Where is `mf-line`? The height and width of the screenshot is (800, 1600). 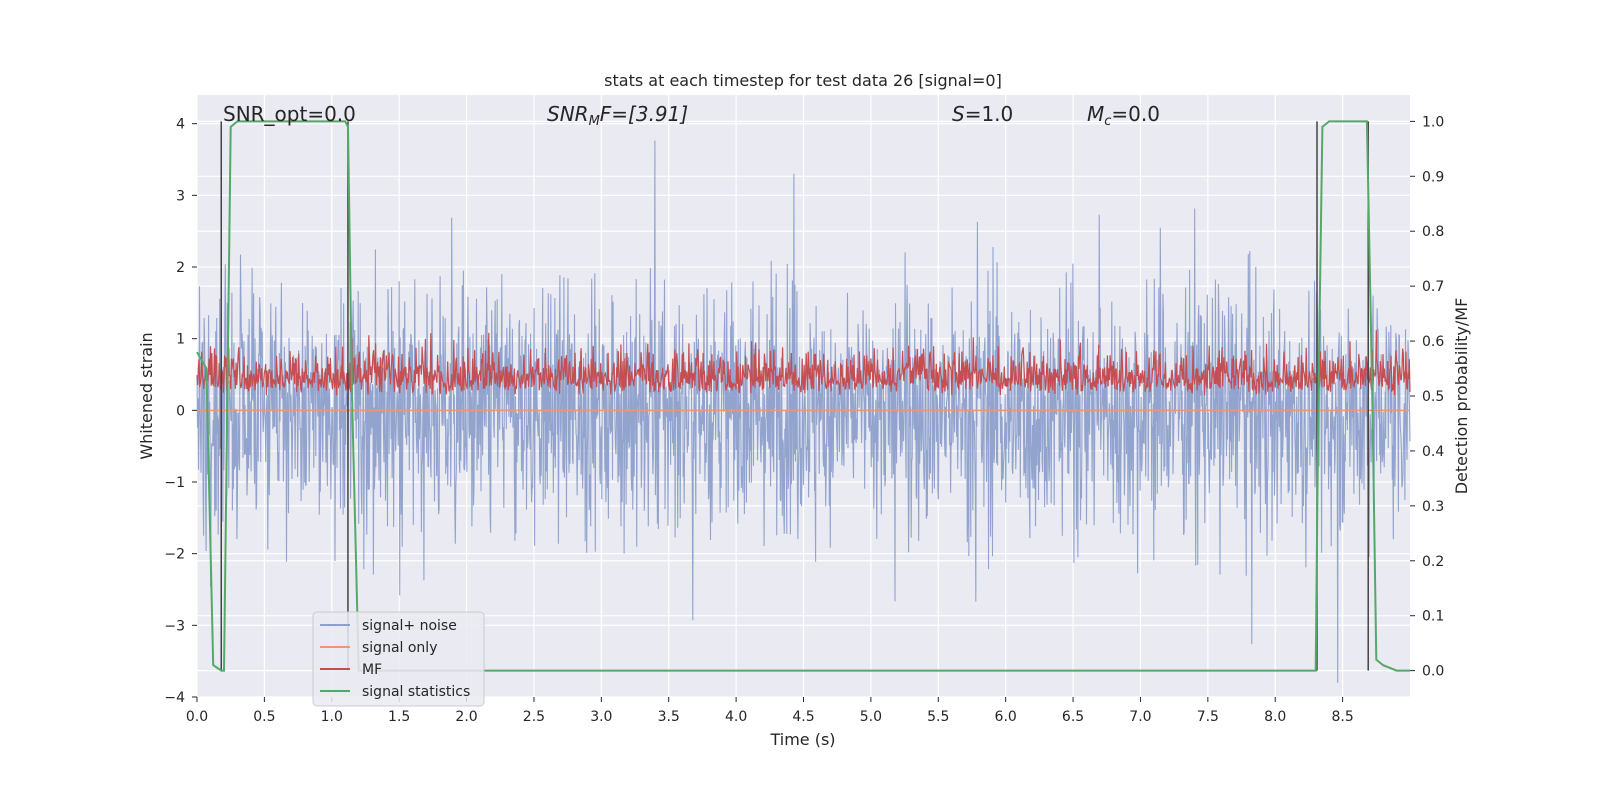
mf-line is located at coordinates (803, 363).